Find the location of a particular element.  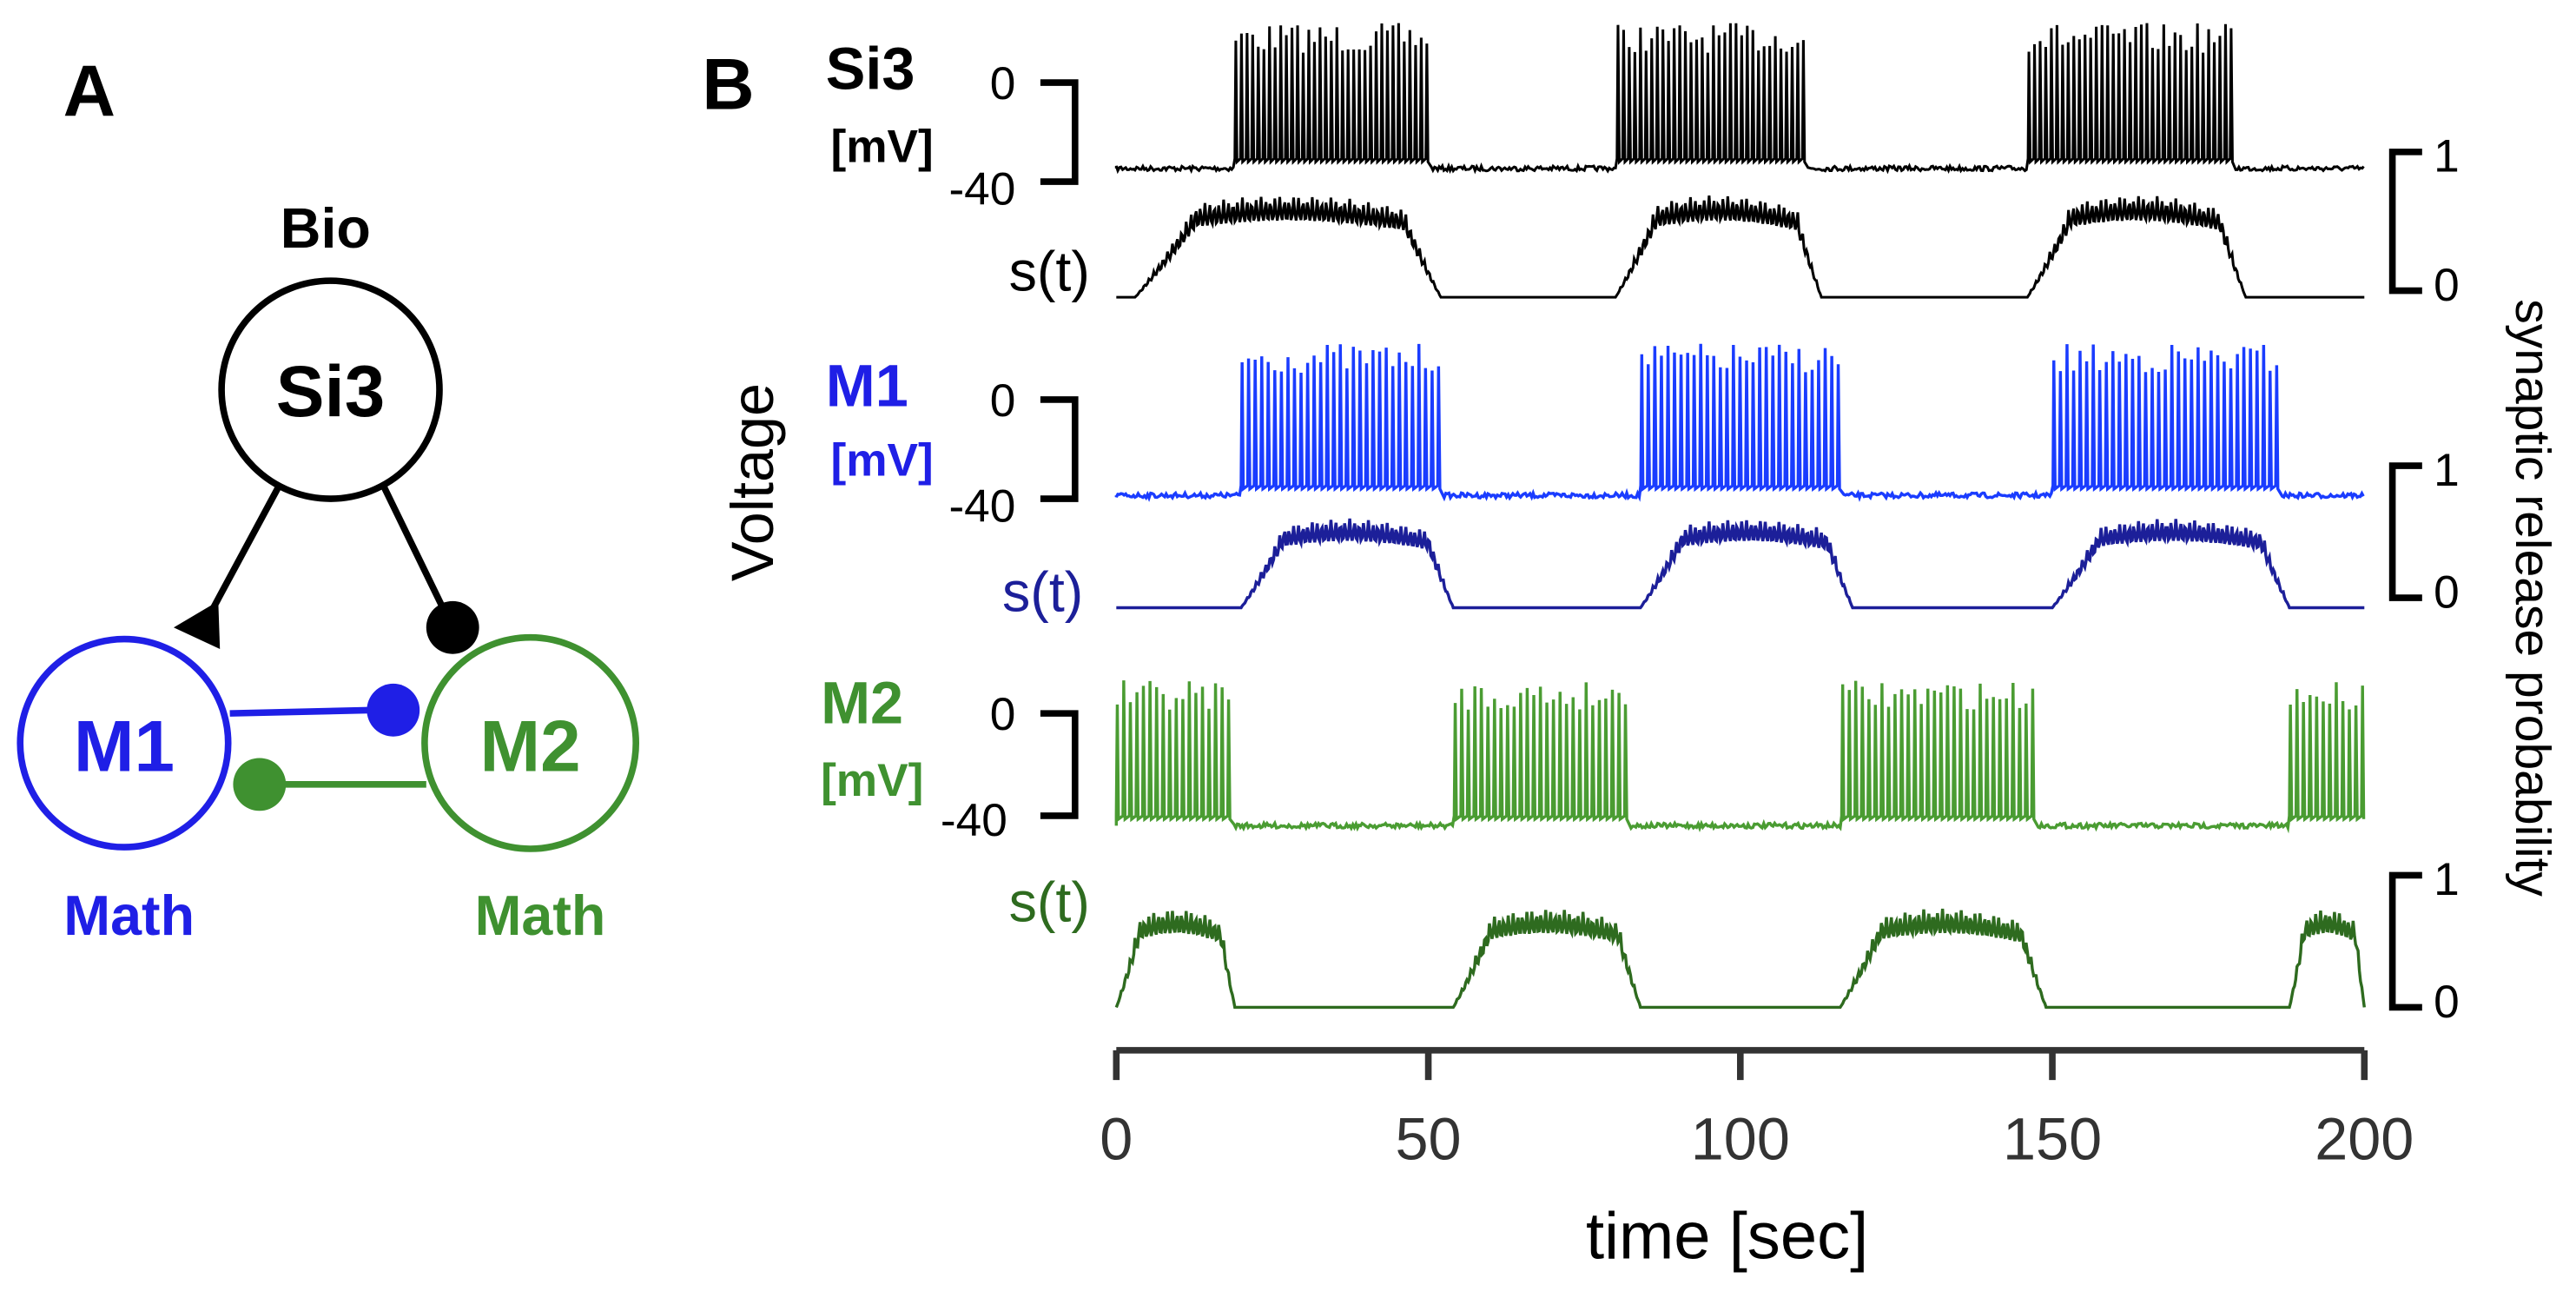

m1-node-label: M1 is located at coordinates (125, 746).